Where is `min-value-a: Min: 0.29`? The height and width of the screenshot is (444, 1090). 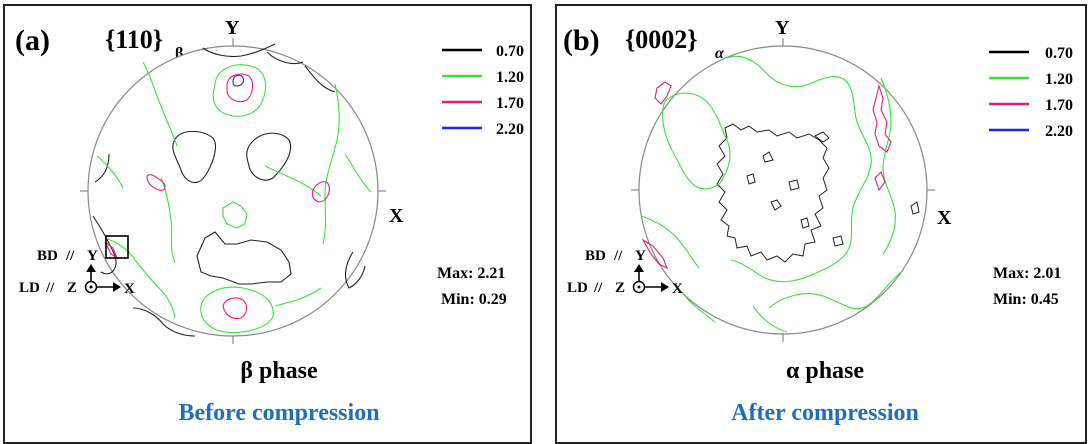
min-value-a: Min: 0.29 is located at coordinates (474, 299).